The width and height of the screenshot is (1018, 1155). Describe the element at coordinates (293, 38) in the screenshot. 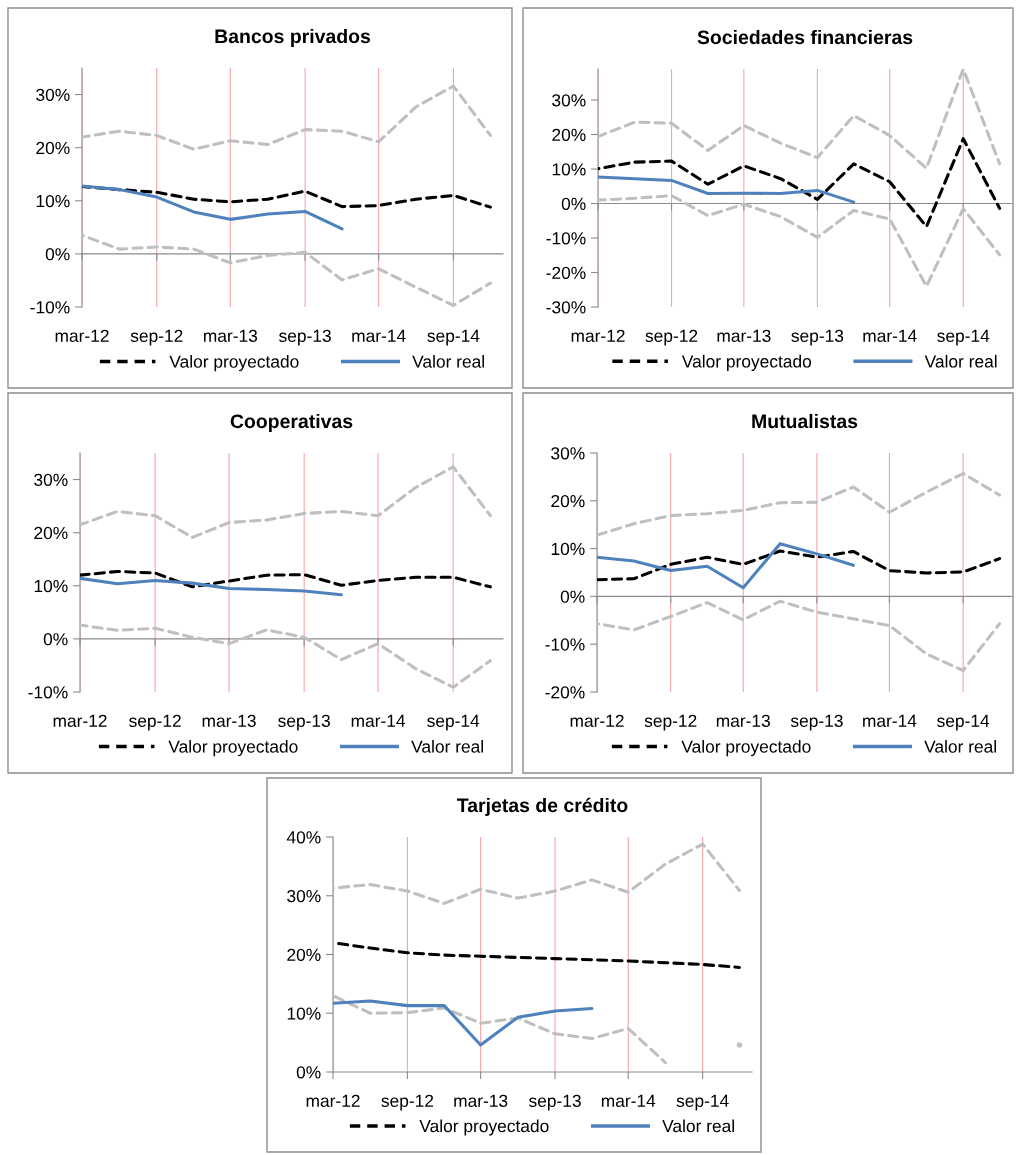

I see `chart-title: Bancos privados` at that location.